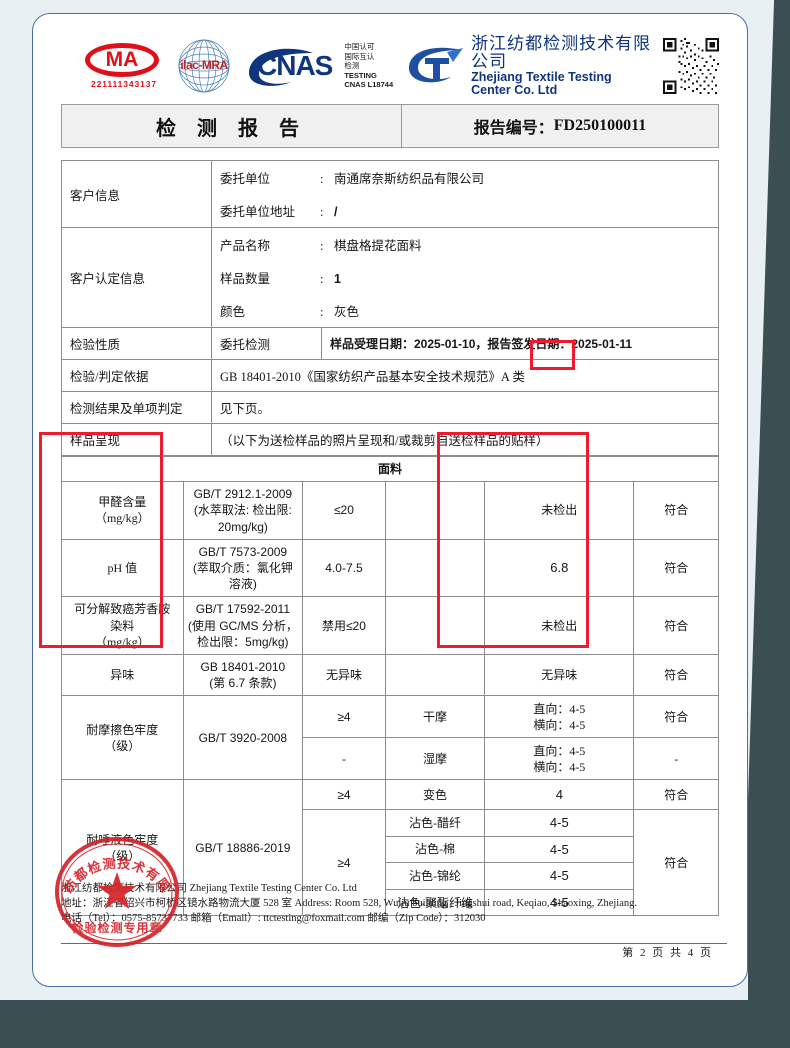  Describe the element at coordinates (378, 246) in the screenshot. I see `field-value: 棋盘格提花面料` at that location.